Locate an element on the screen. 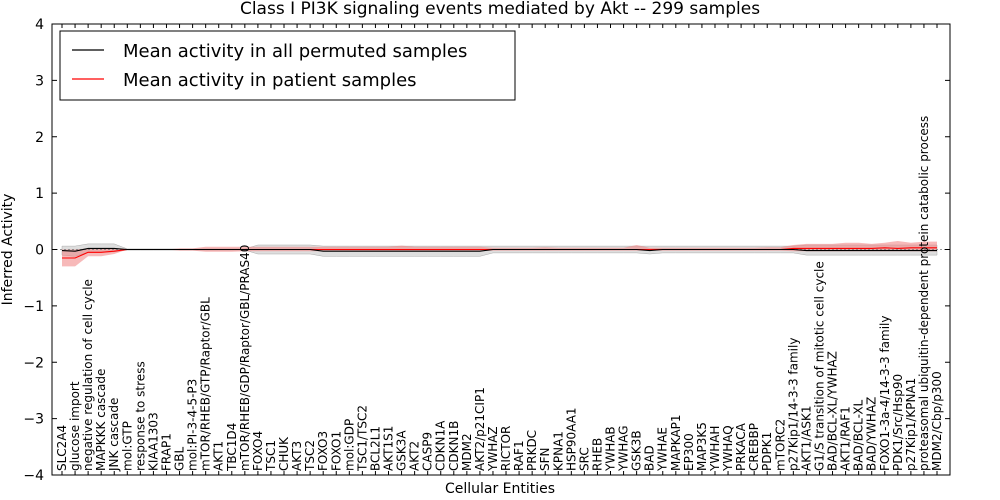 The image size is (1000, 500). x-tick-label: SFN is located at coordinates (545, 460).